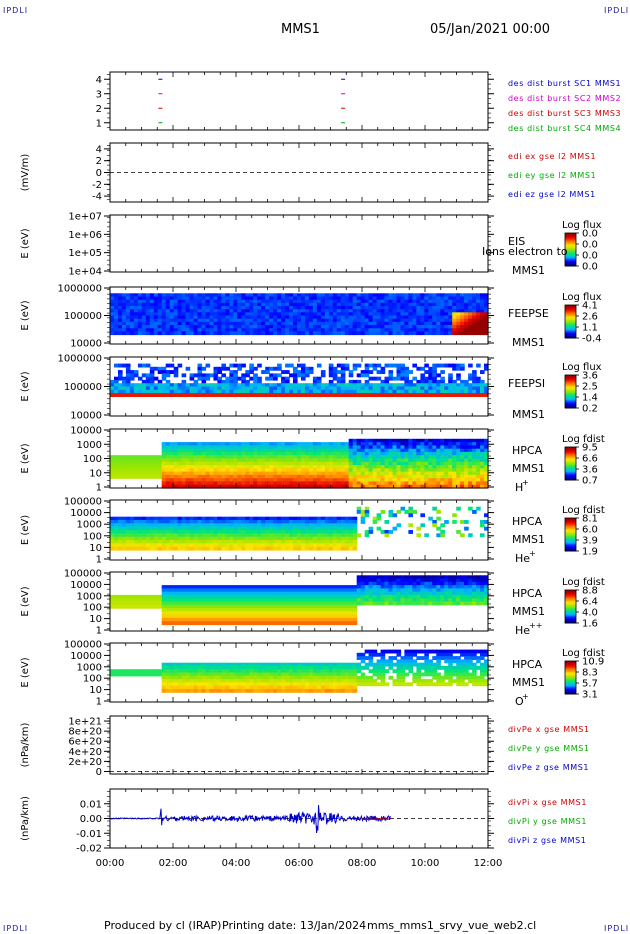 This screenshot has width=630, height=934. Describe the element at coordinates (16, 10) in the screenshot. I see `corner-label-top-left: IPDLI` at that location.